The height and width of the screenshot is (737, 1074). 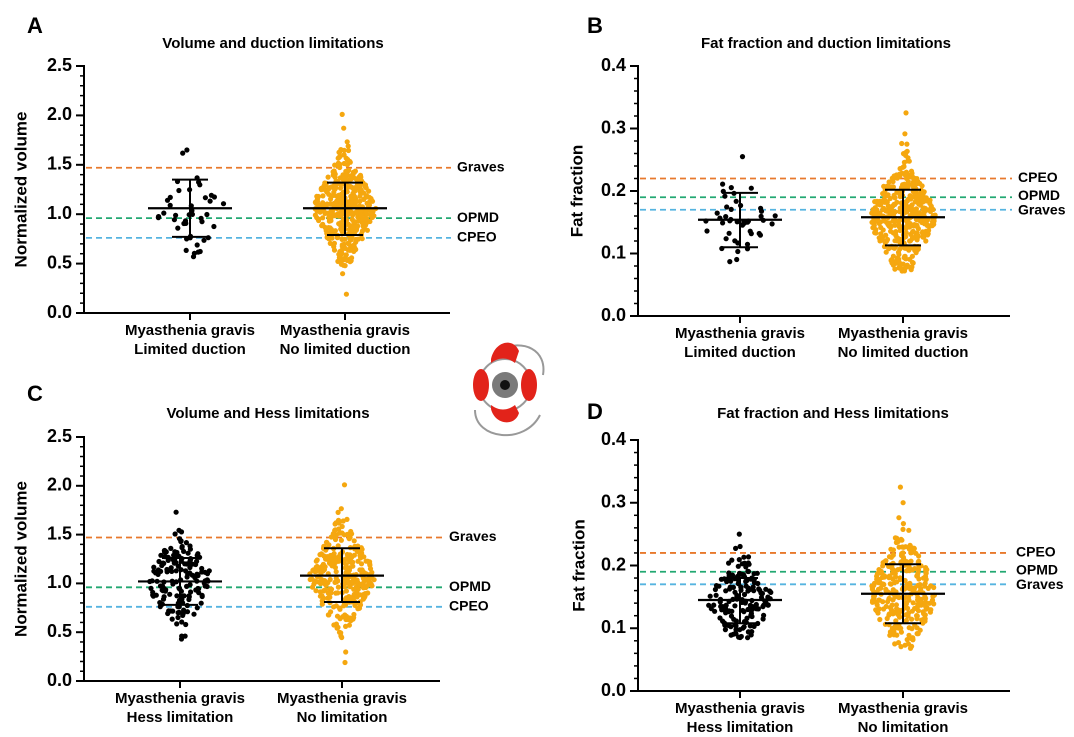 I want to click on x-category-label-line2: Limited duction, so click(x=740, y=352).